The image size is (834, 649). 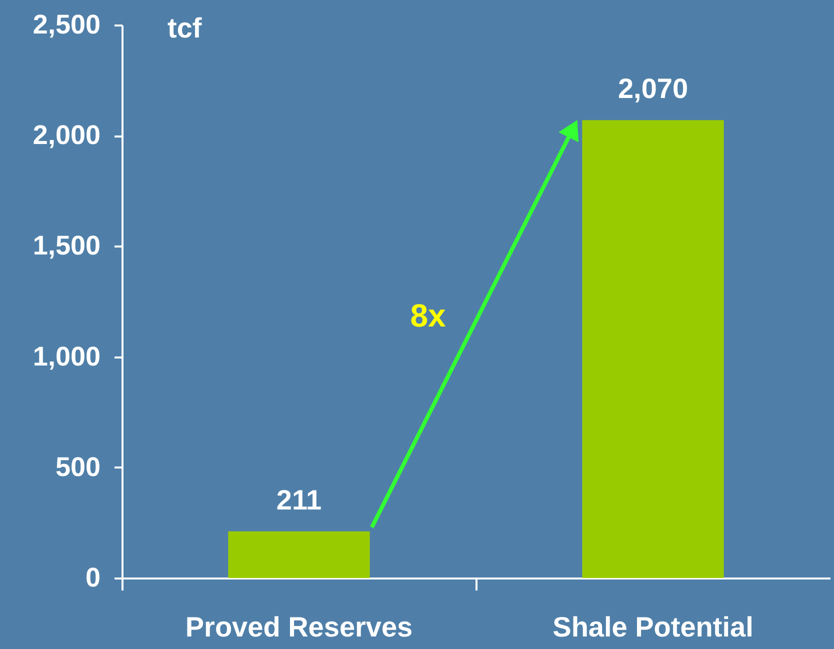 What do you see at coordinates (66, 356) in the screenshot?
I see `y-tick-label: 1,000` at bounding box center [66, 356].